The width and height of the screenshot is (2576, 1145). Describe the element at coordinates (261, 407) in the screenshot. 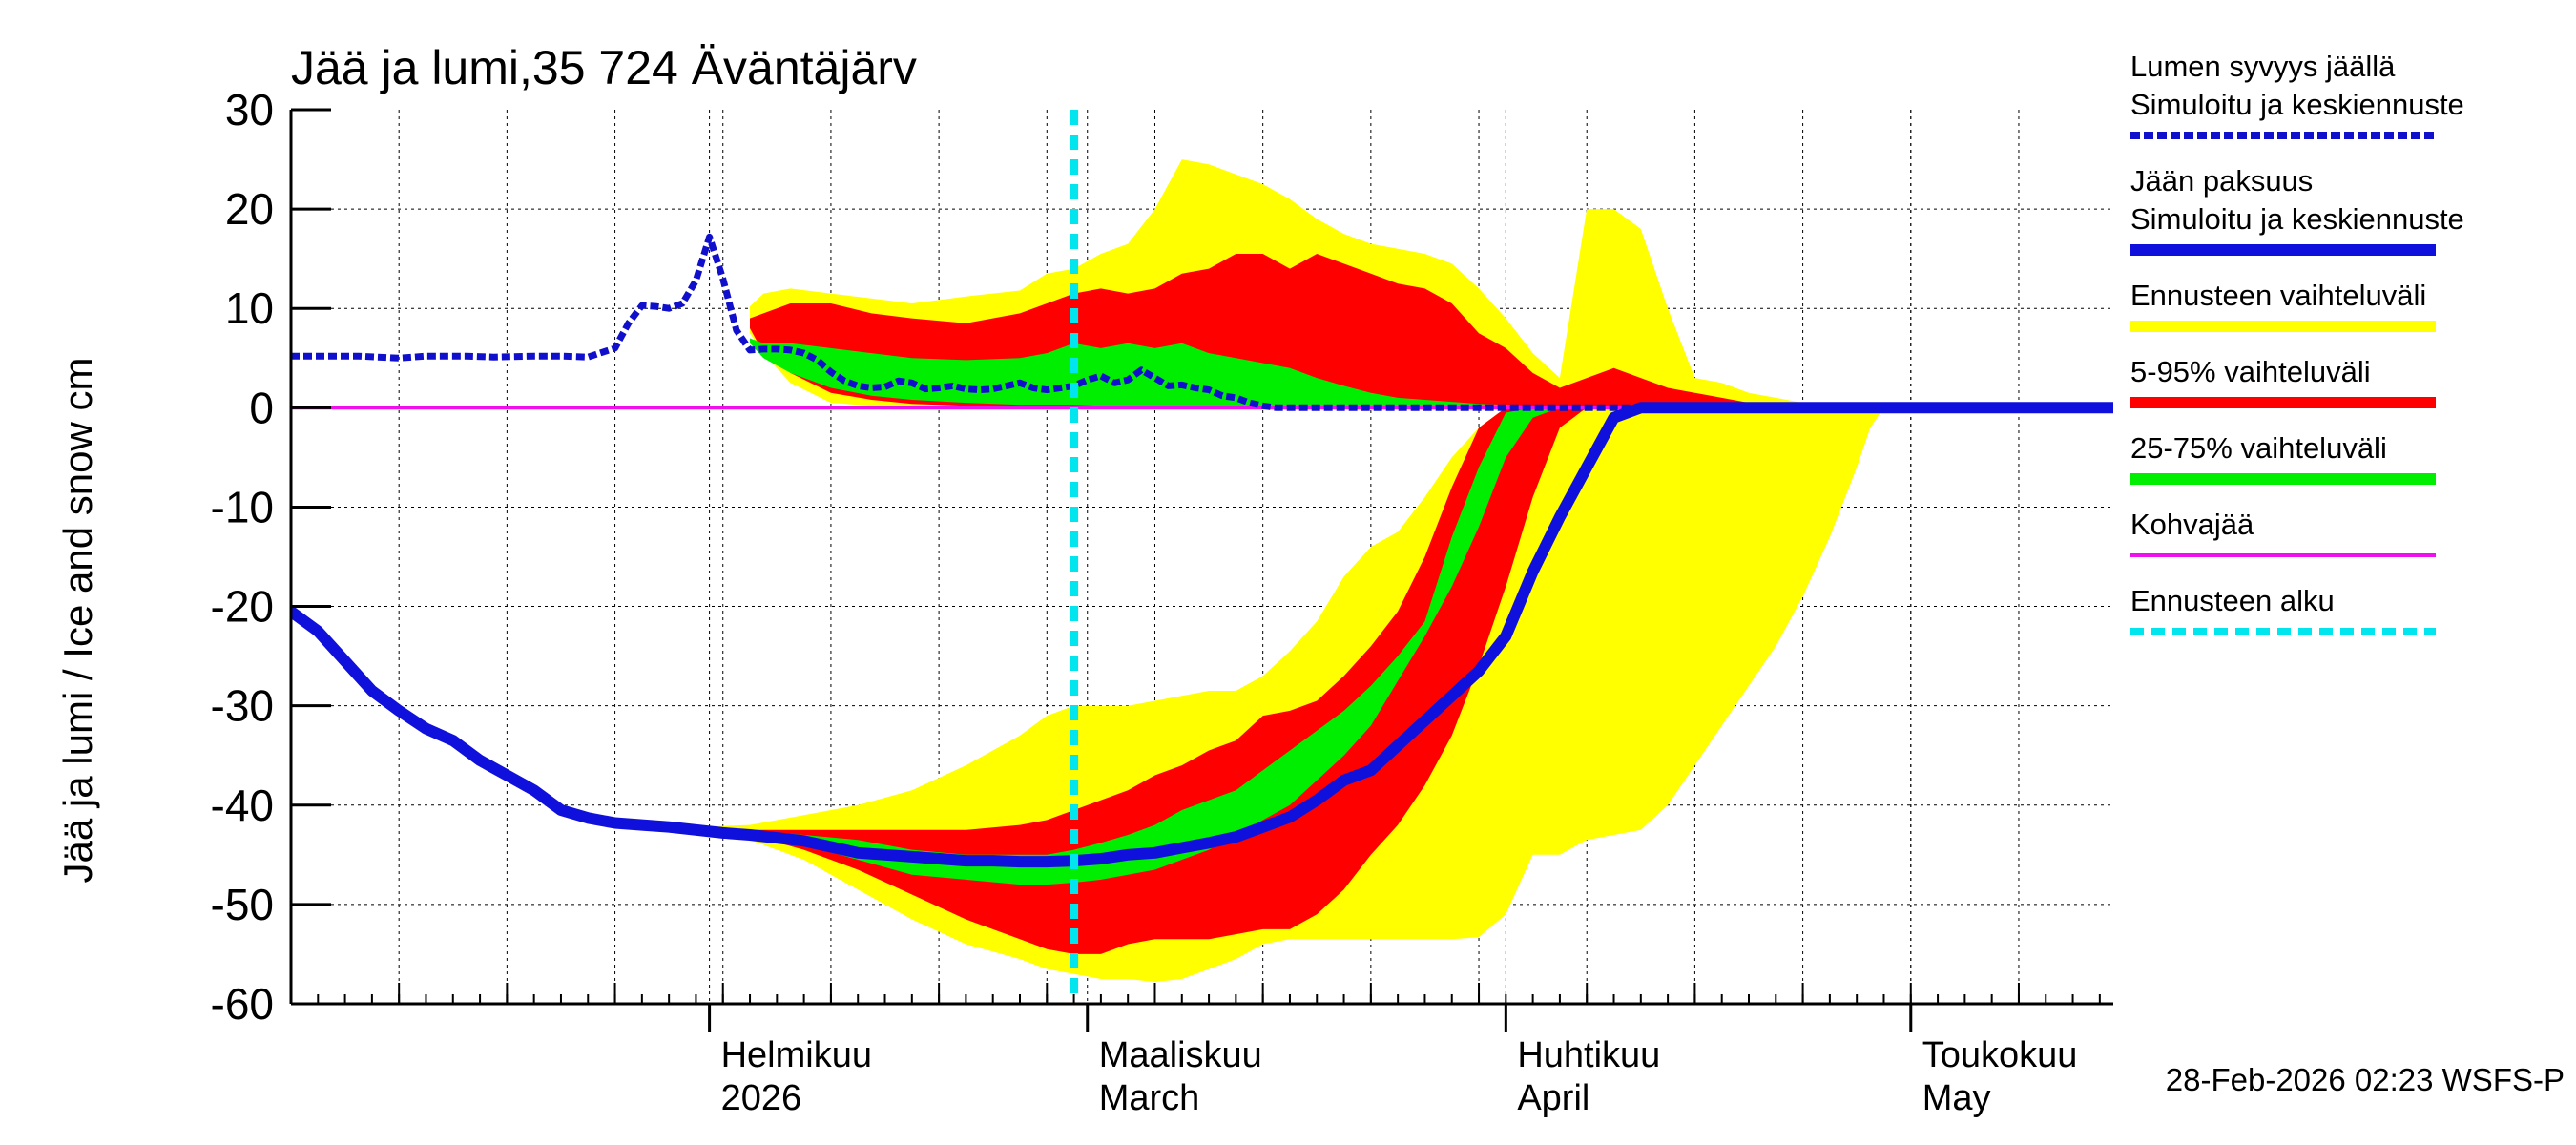

I see `y-tick-label: 0` at that location.